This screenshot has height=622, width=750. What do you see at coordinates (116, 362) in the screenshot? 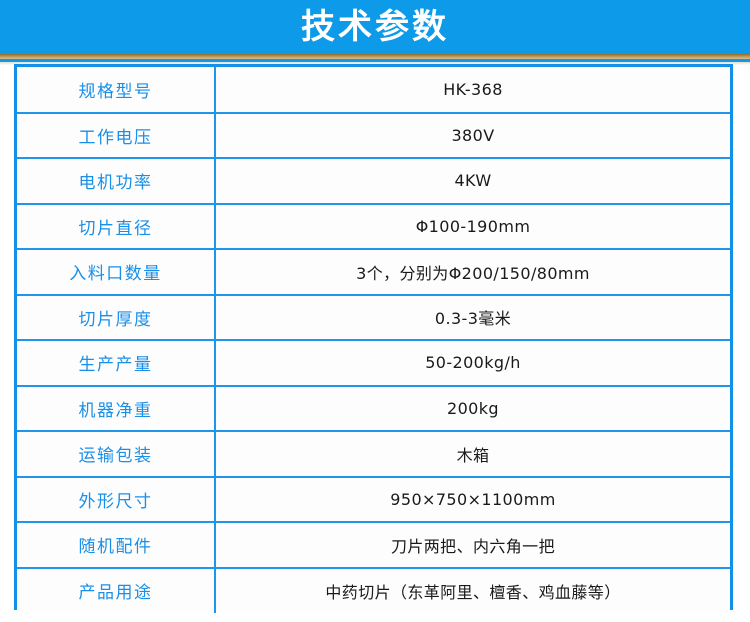
I see `spec-label: 生产产量` at bounding box center [116, 362].